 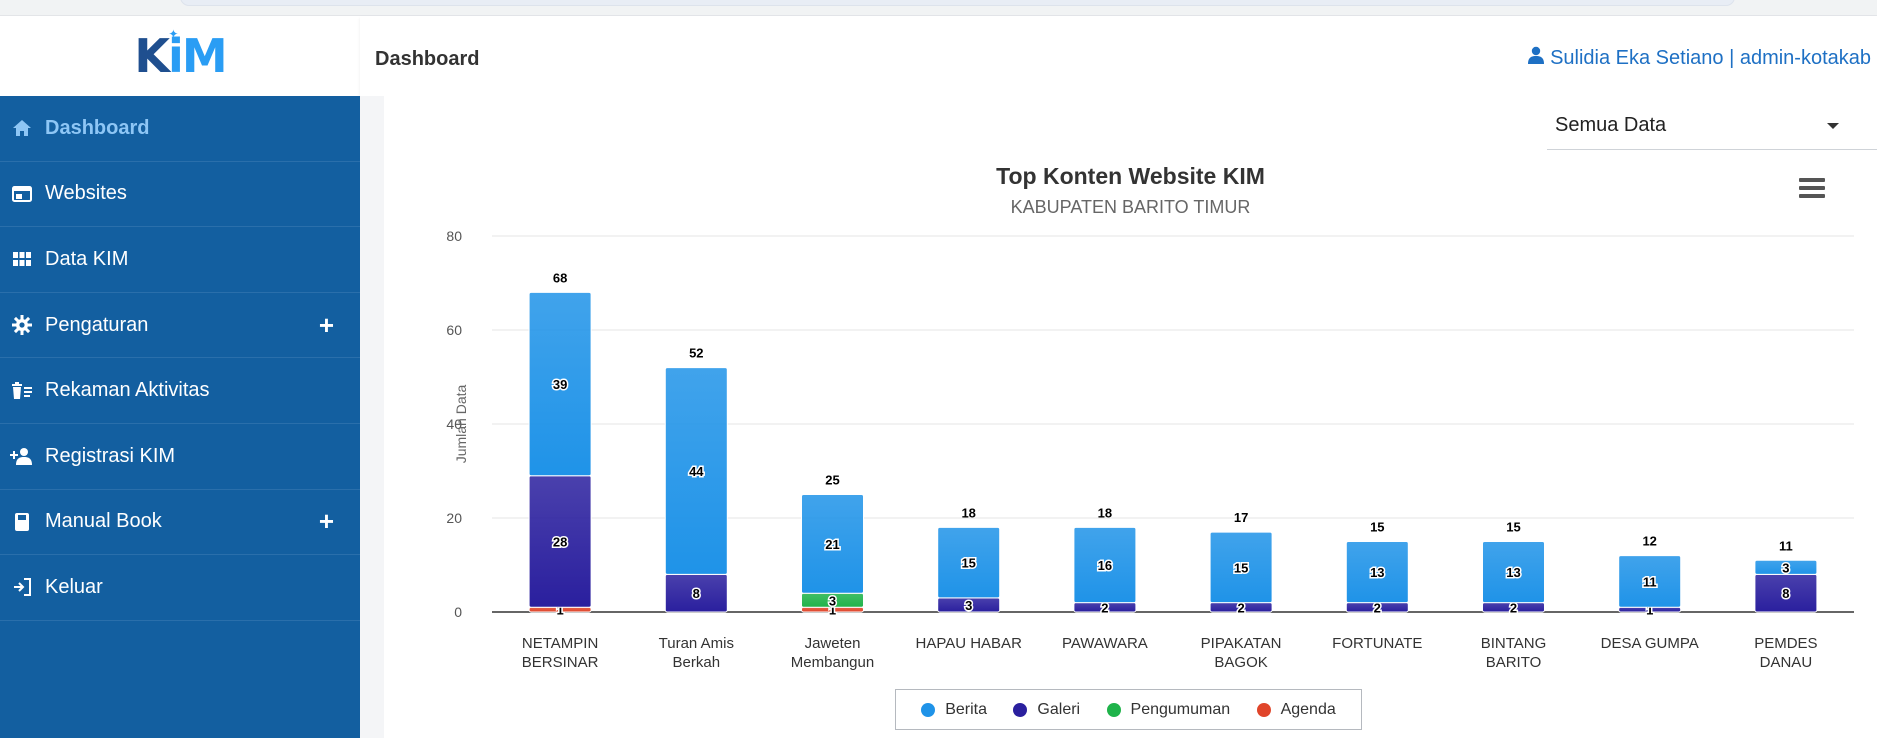 What do you see at coordinates (110, 455) in the screenshot?
I see `sidebar-item-label: Registrasi KIM` at bounding box center [110, 455].